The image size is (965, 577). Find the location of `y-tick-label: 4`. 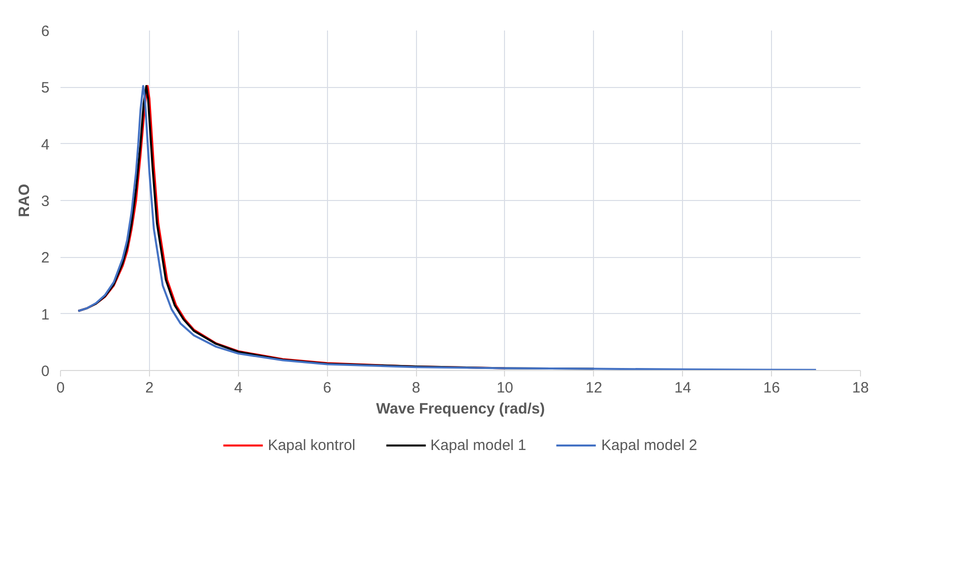

y-tick-label: 4 is located at coordinates (45, 145).